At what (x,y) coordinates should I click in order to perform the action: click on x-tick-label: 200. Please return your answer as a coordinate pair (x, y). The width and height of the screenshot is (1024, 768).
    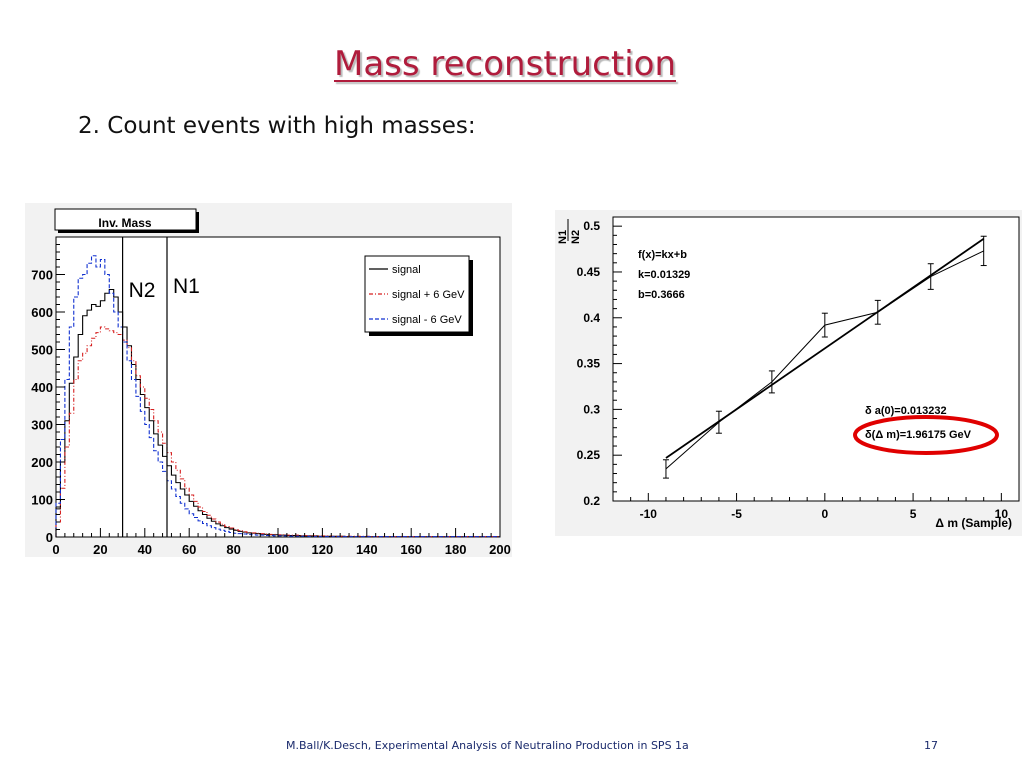
    Looking at the image, I should click on (500, 549).